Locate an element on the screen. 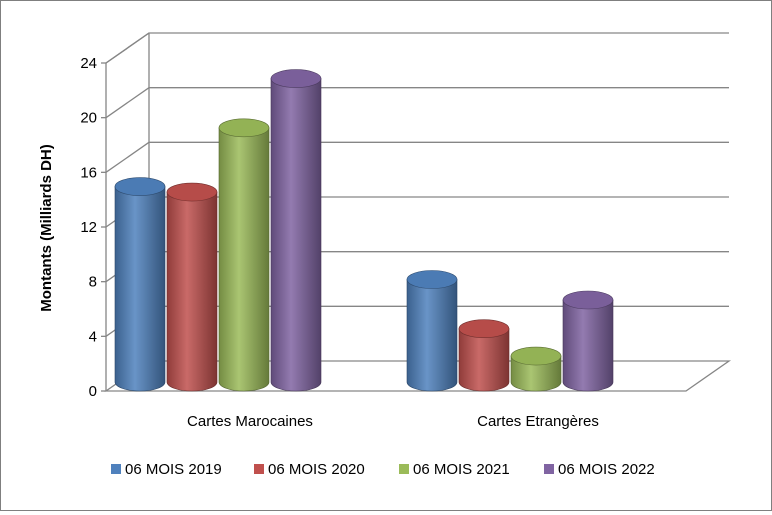 The height and width of the screenshot is (515, 772). legend-label: 06 MOIS 2021 is located at coordinates (461, 469).